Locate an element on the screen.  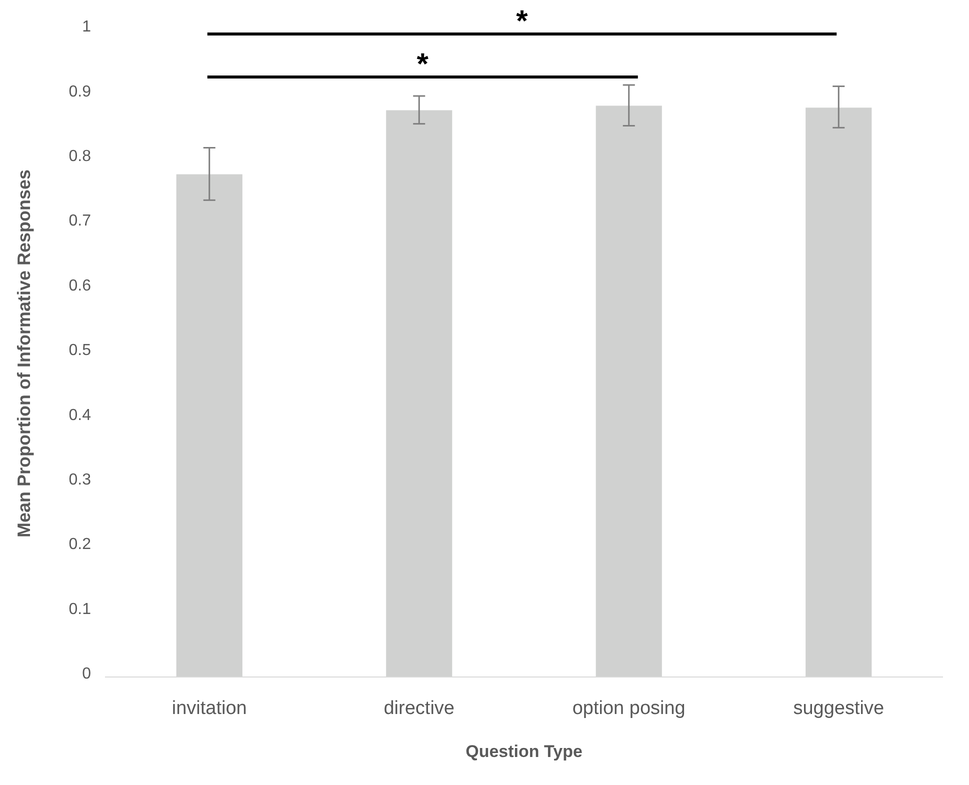
y-tick-label: 0 is located at coordinates (87, 674).